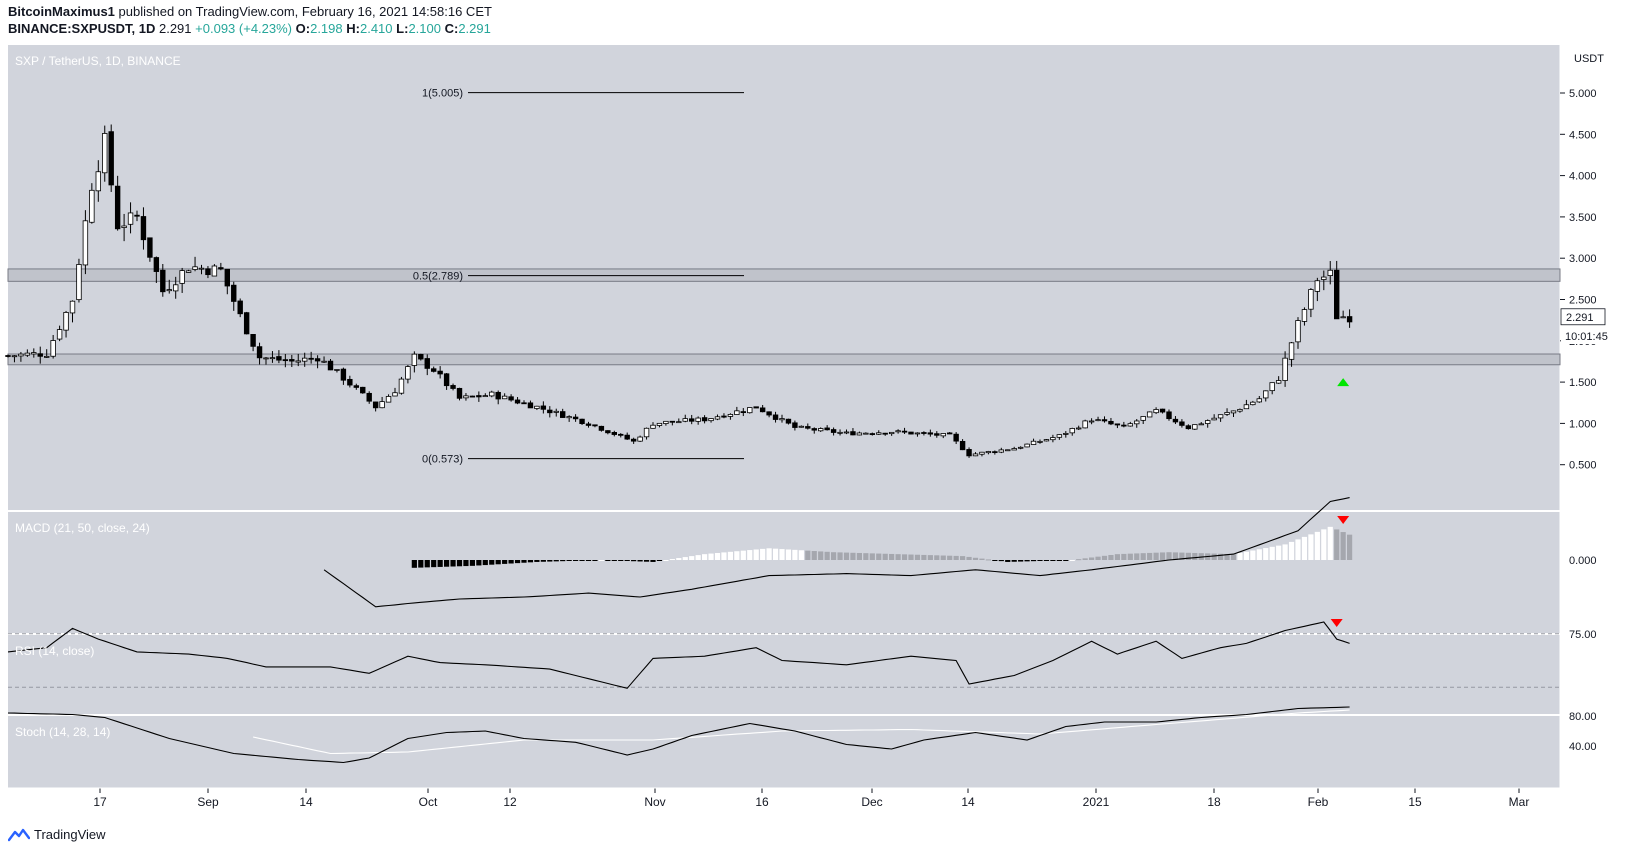  What do you see at coordinates (1589, 59) in the screenshot?
I see `price-unit-label: USDT` at bounding box center [1589, 59].